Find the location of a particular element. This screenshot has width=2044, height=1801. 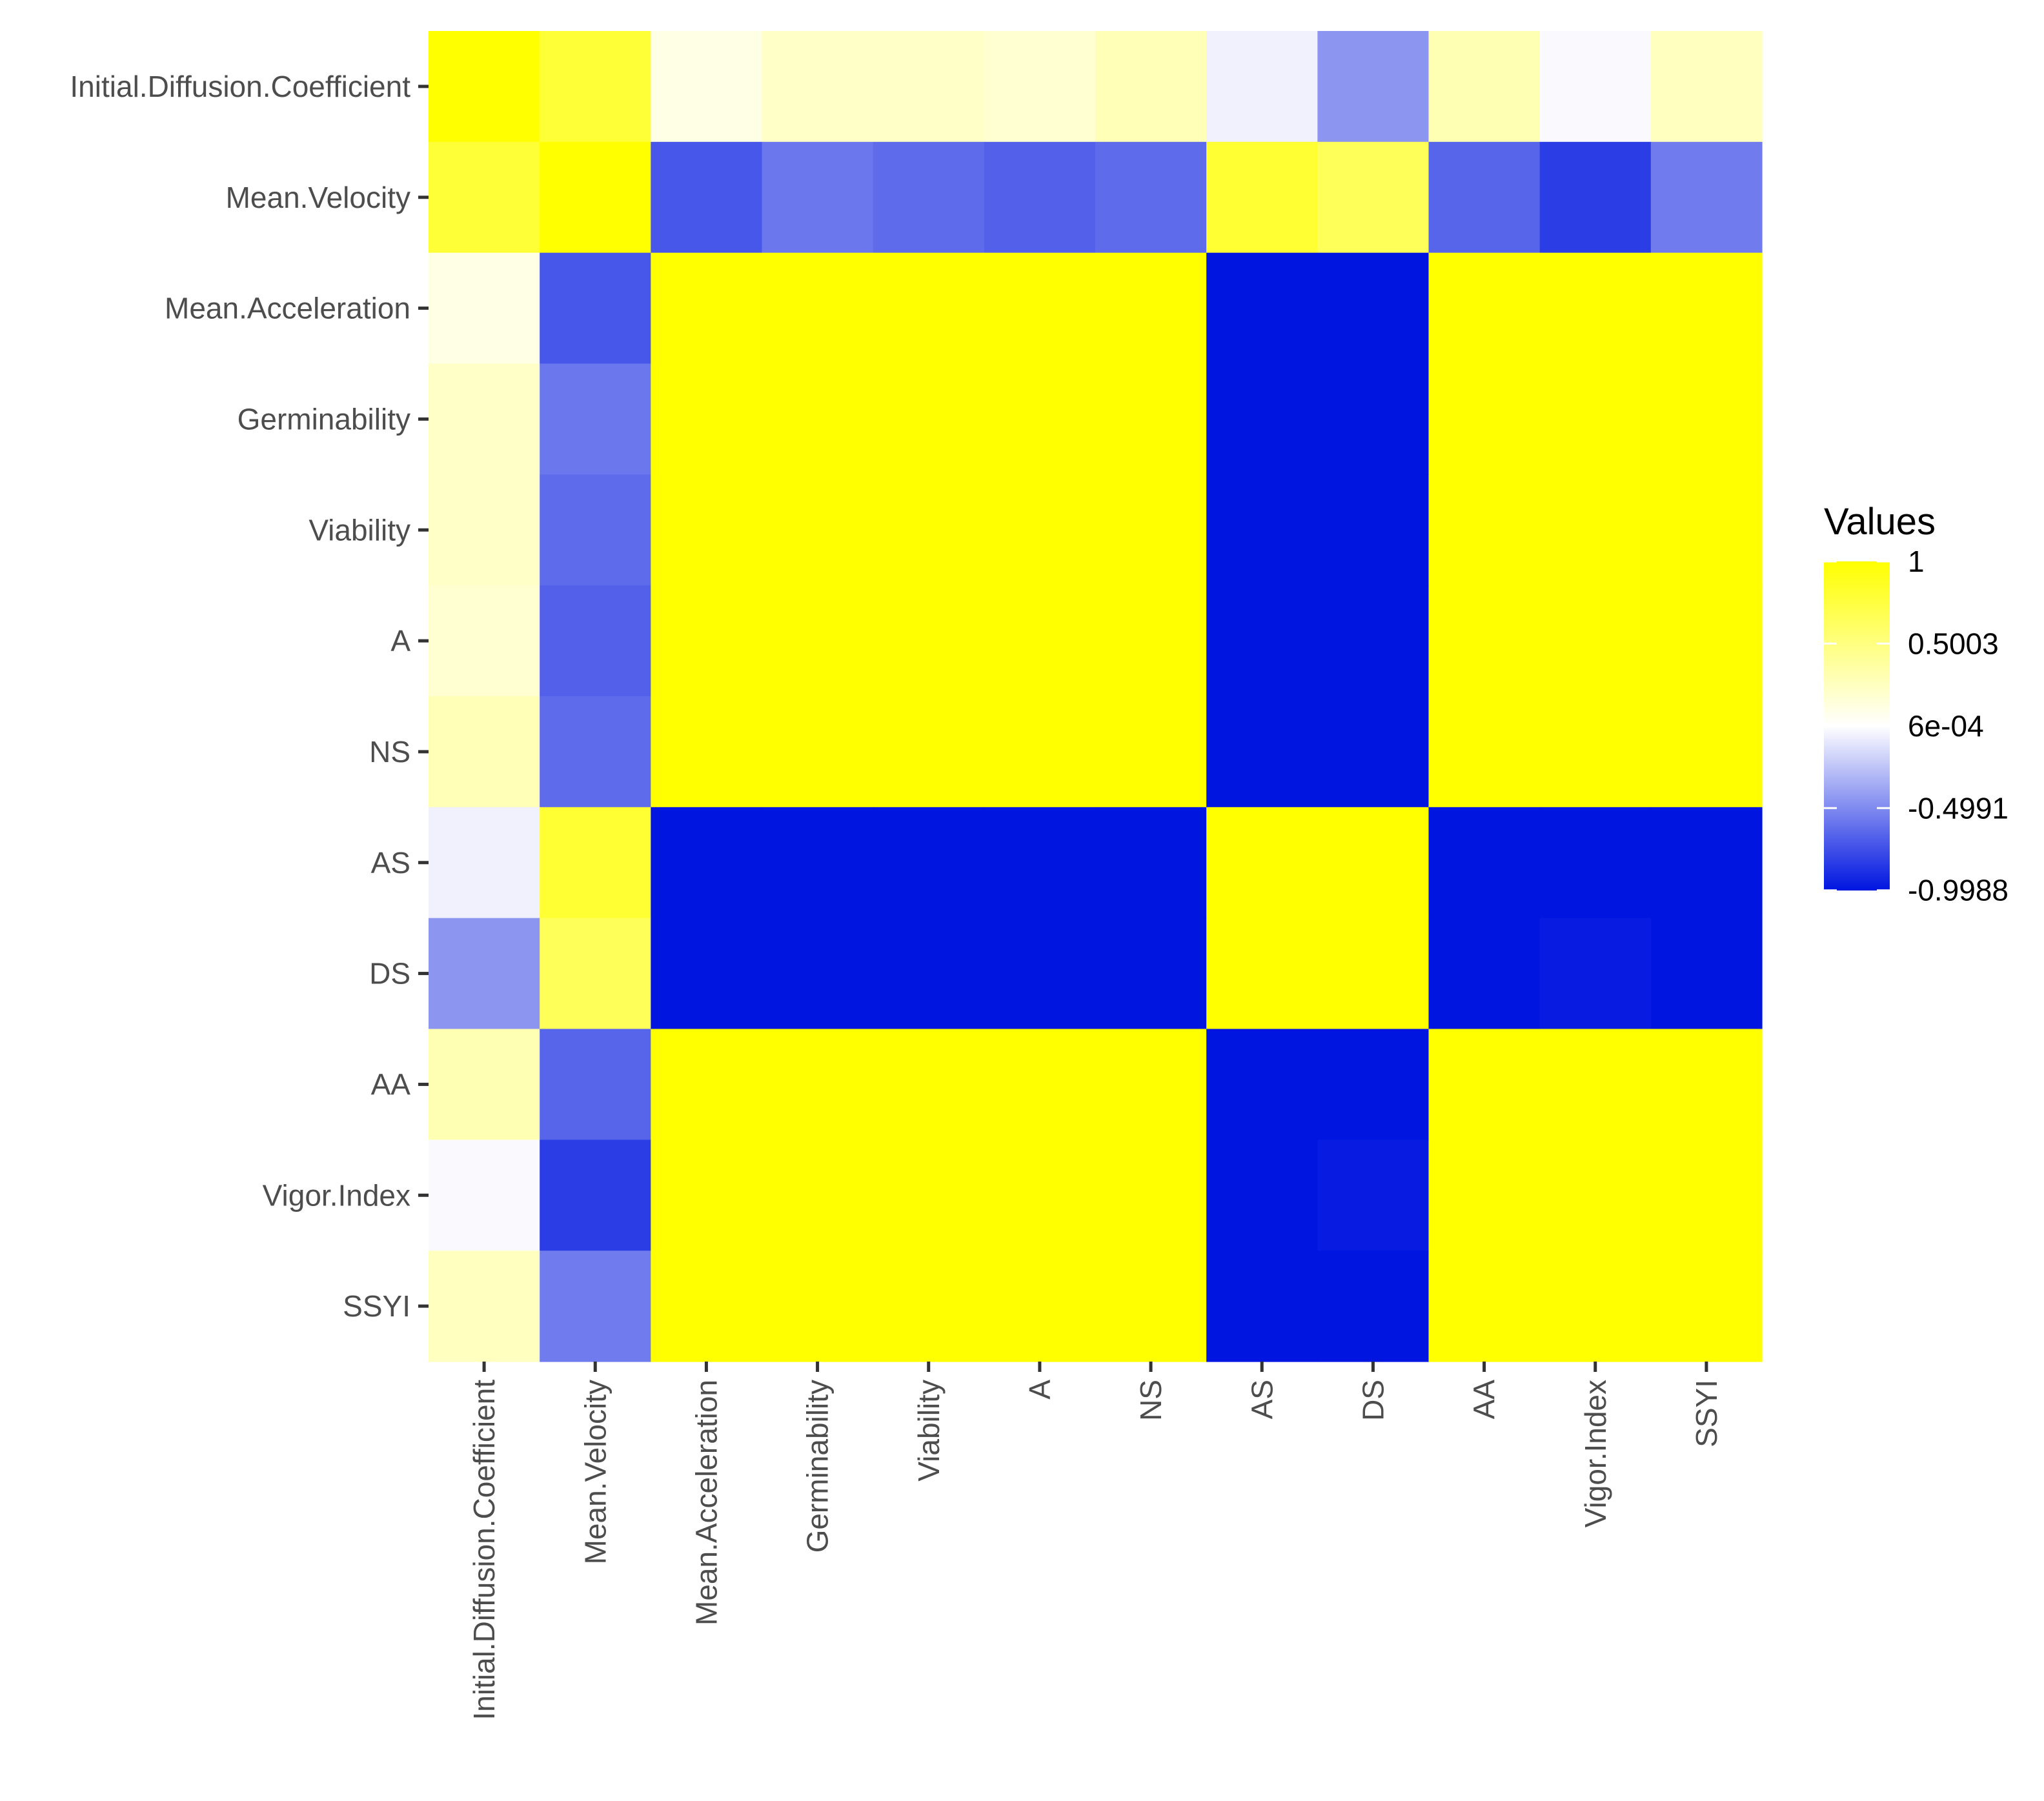

y-tick-label: A is located at coordinates (400, 641).